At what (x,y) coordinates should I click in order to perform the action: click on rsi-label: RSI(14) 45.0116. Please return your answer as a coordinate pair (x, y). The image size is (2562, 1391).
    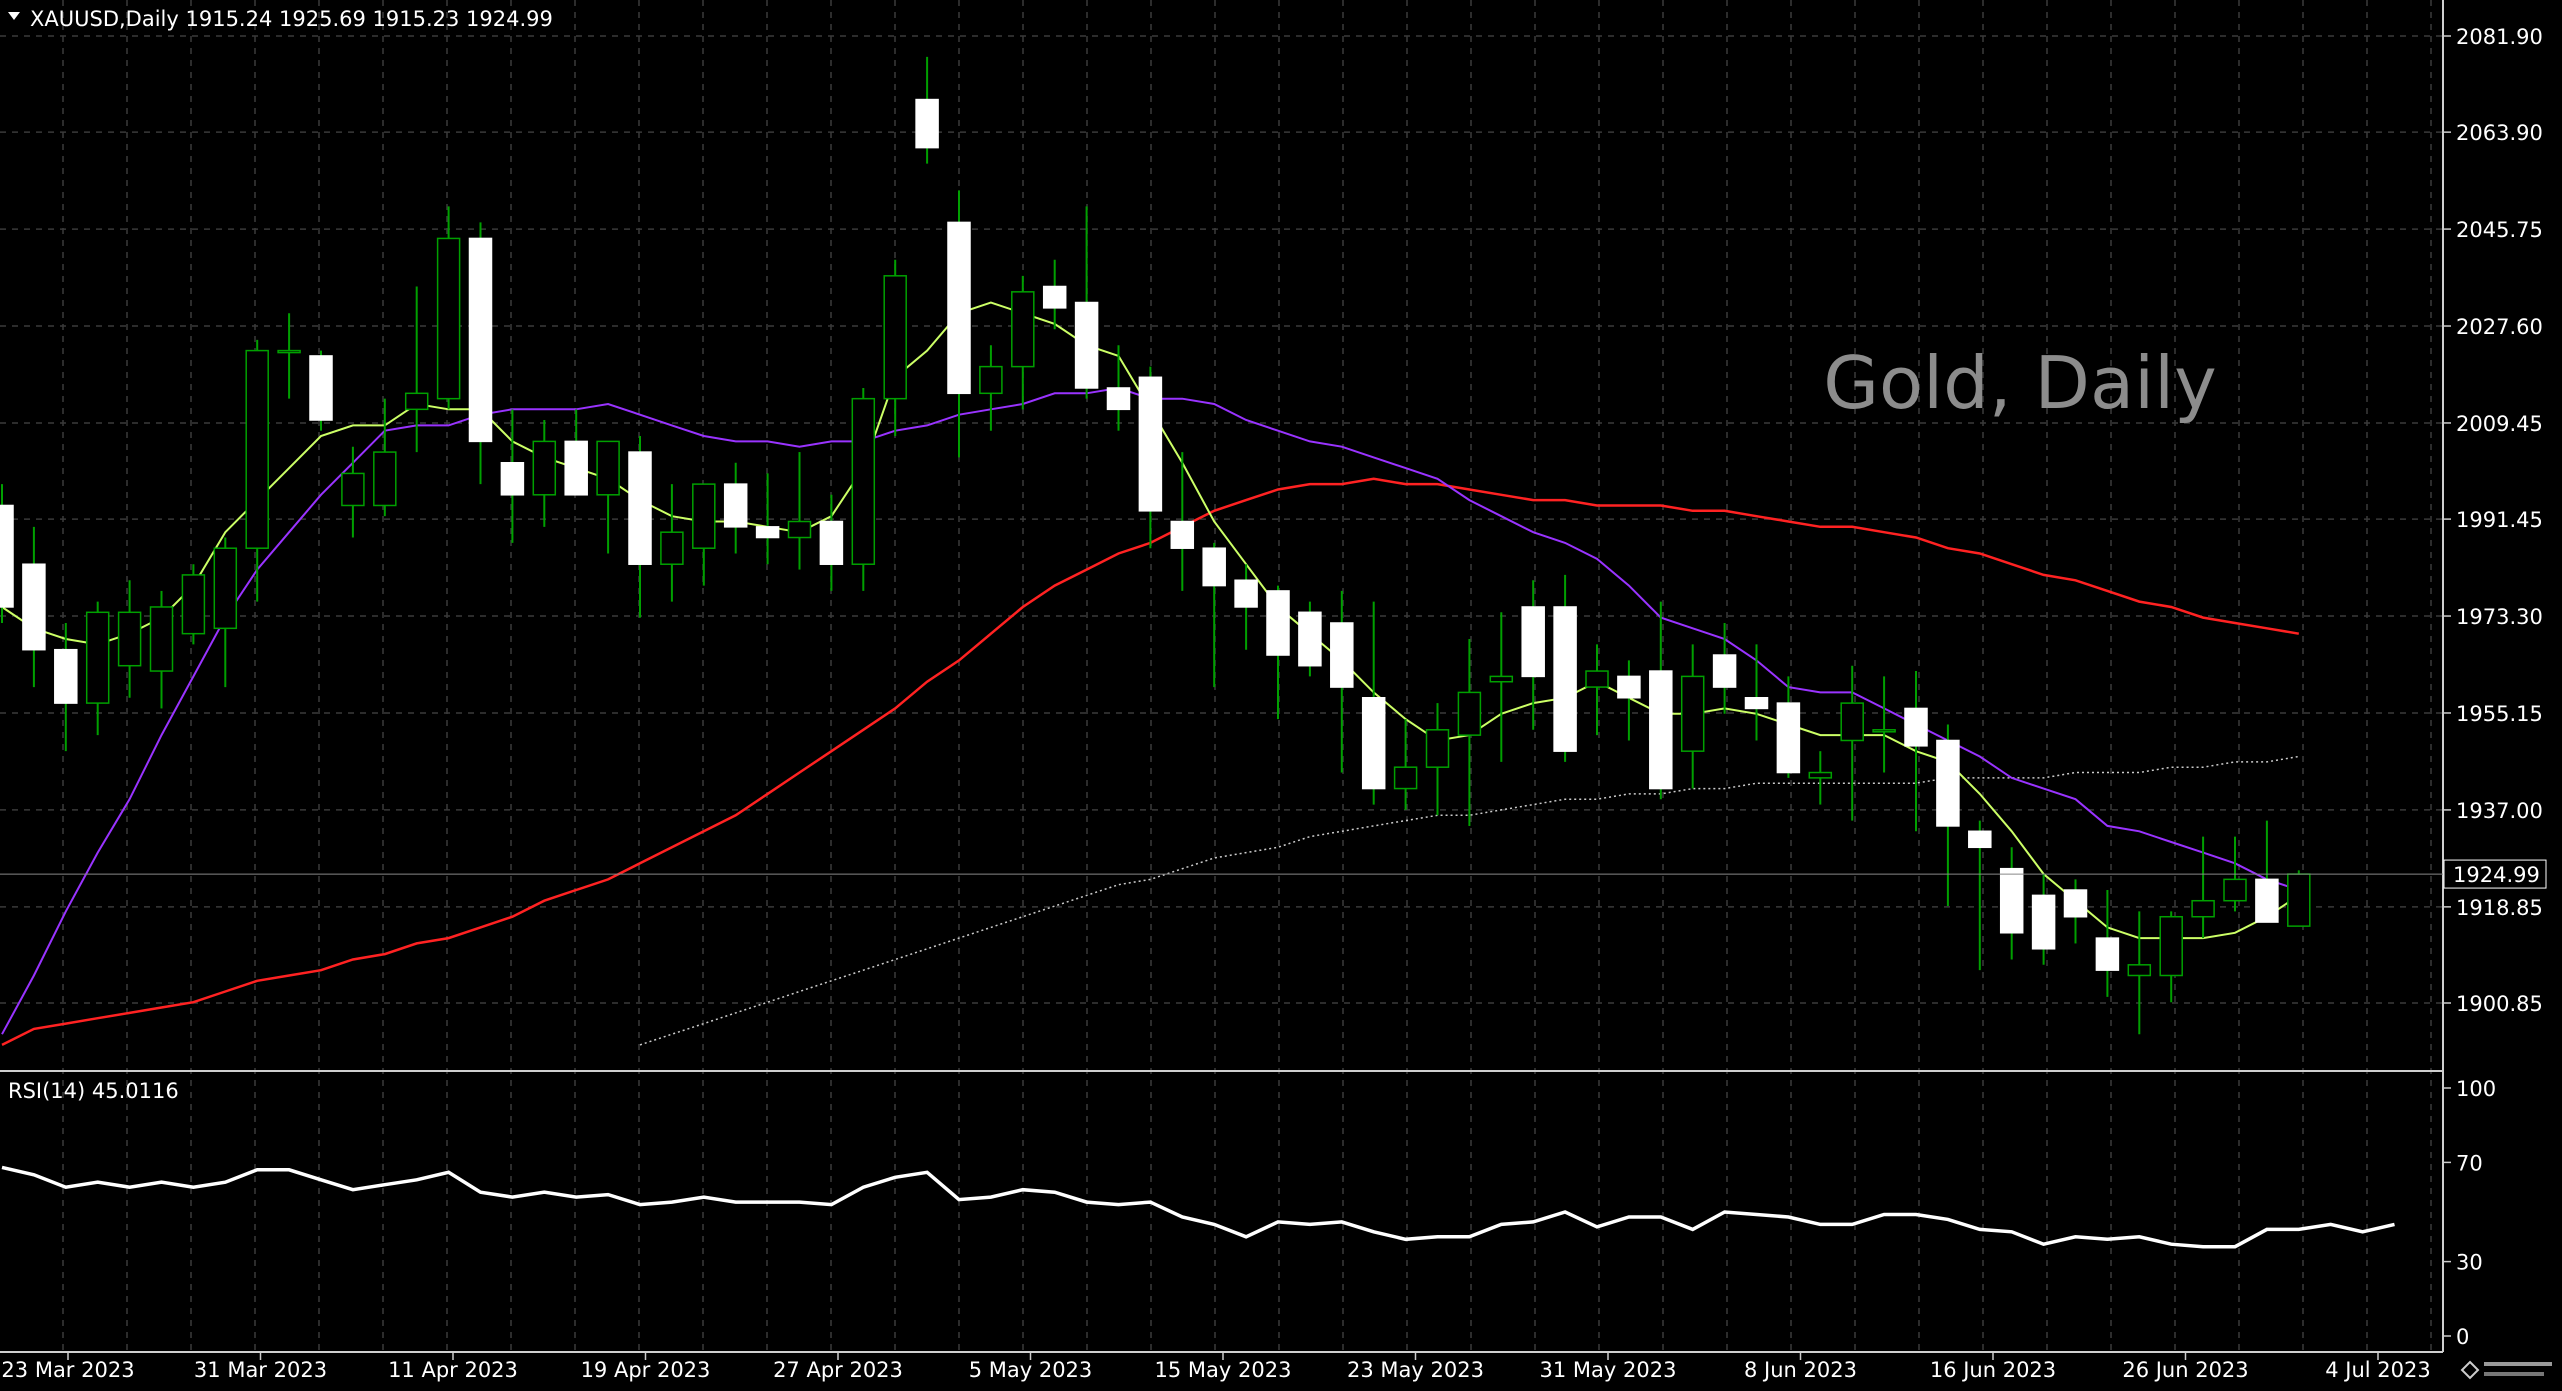
    Looking at the image, I should click on (93, 1091).